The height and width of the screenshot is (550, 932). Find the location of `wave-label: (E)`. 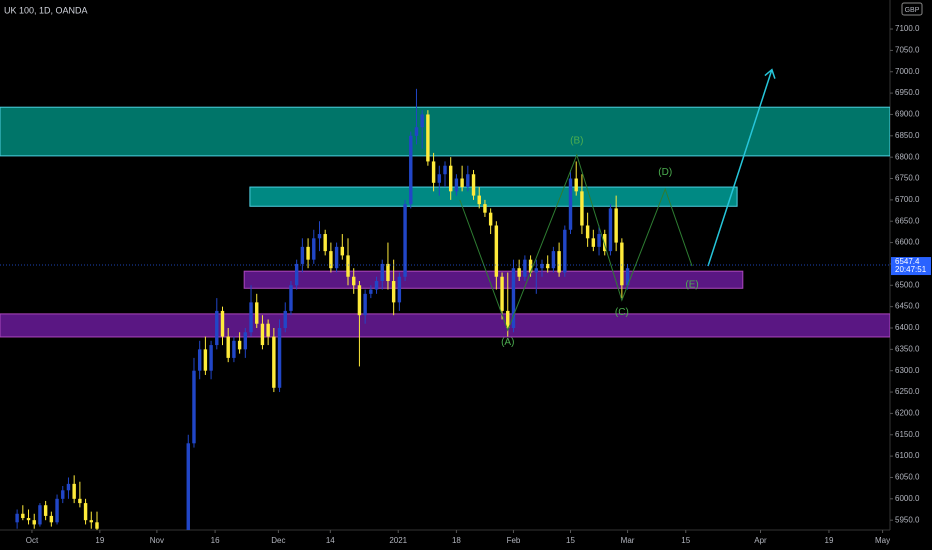

wave-label: (E) is located at coordinates (691, 285).